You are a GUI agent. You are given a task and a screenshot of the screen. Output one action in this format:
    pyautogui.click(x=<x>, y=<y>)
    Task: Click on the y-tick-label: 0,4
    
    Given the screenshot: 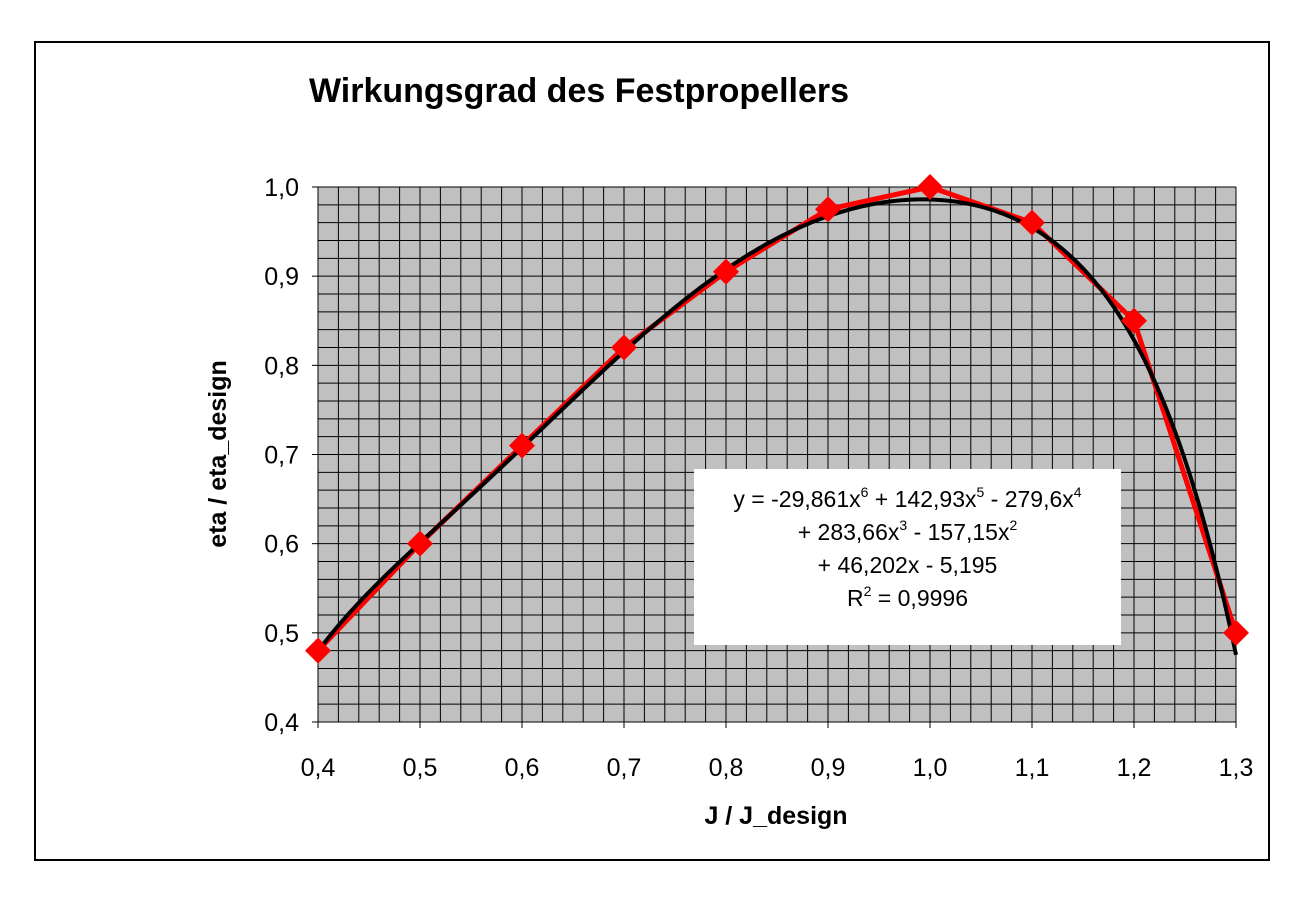 What is the action you would take?
    pyautogui.click(x=281, y=723)
    